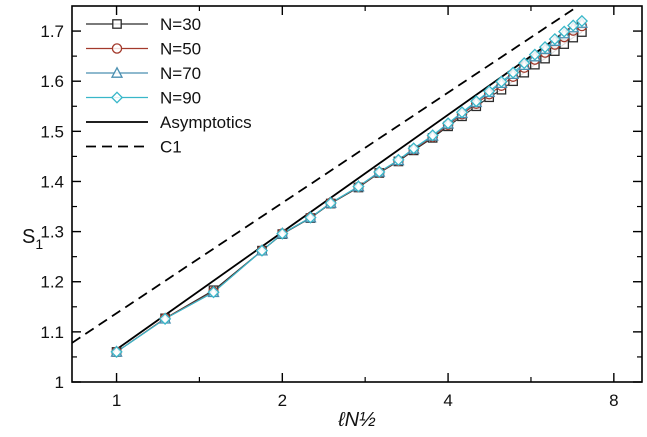 Image resolution: width=647 pixels, height=437 pixels. I want to click on y-axis-title: S1, so click(32, 239).